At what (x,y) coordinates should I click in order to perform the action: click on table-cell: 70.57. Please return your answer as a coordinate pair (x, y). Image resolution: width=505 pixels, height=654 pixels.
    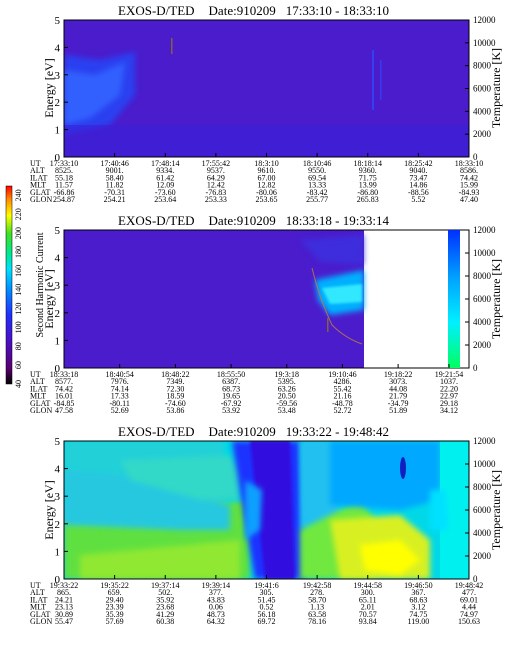
    Looking at the image, I should click on (368, 614).